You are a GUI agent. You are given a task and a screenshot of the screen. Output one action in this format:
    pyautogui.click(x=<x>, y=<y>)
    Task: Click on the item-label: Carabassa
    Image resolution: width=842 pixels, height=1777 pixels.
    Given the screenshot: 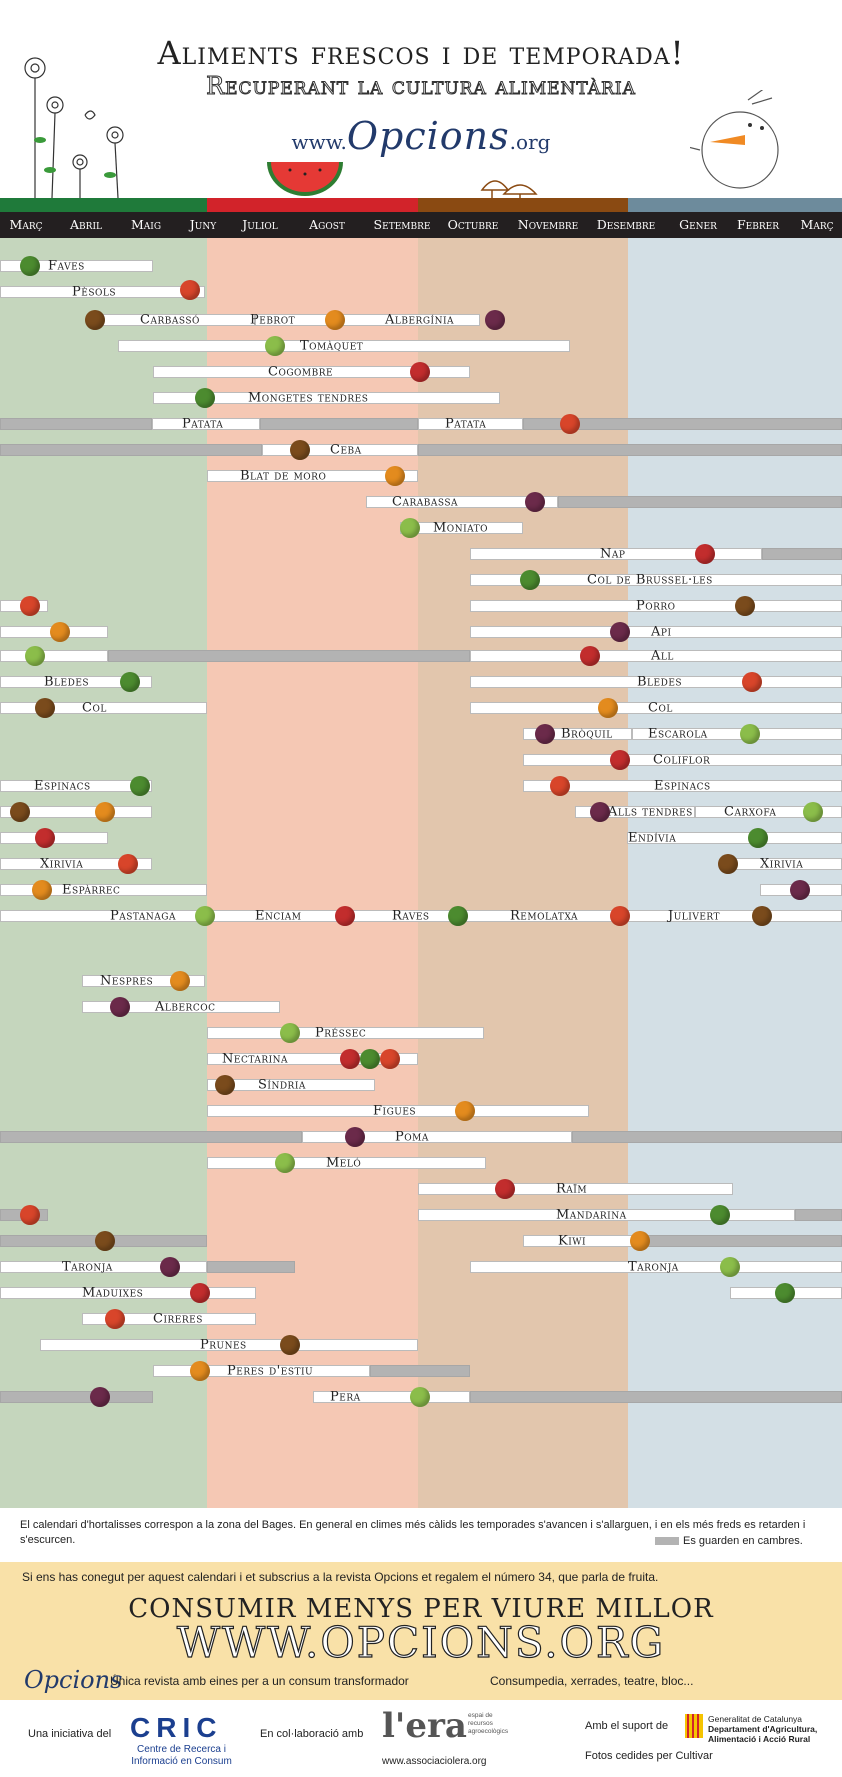 What is the action you would take?
    pyautogui.click(x=425, y=502)
    